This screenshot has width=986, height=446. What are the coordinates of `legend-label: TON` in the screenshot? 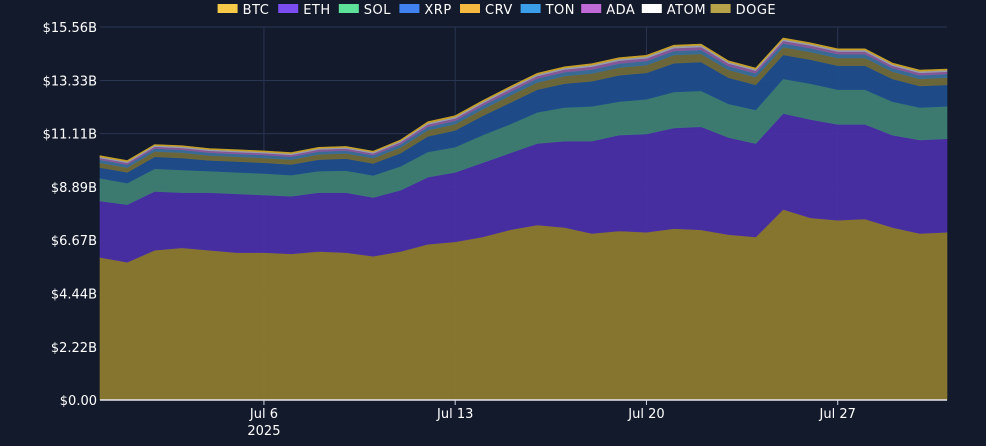 It's located at (560, 10).